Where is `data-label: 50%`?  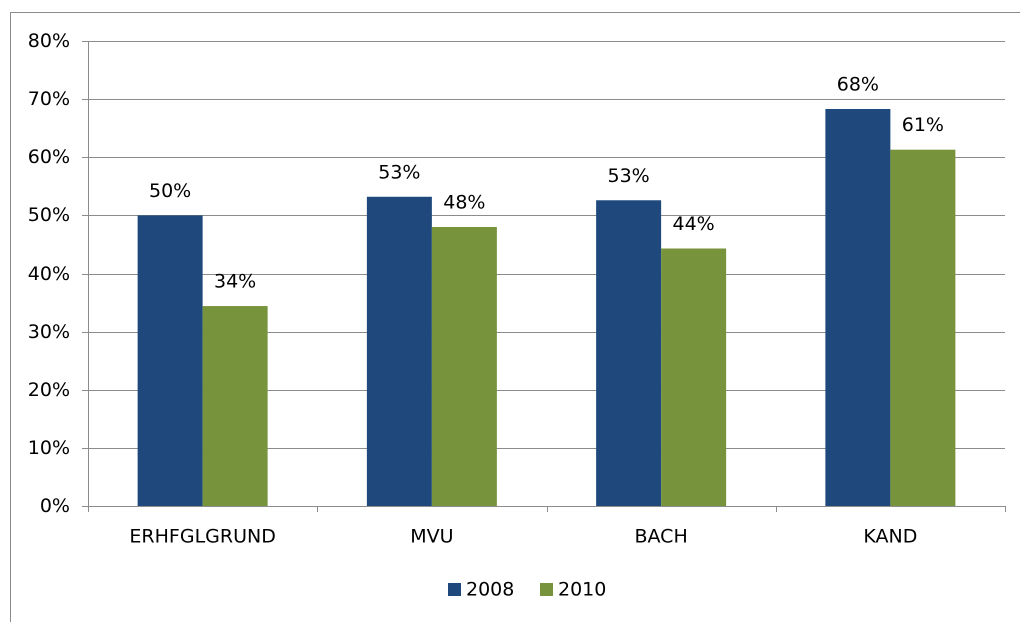 data-label: 50% is located at coordinates (170, 191).